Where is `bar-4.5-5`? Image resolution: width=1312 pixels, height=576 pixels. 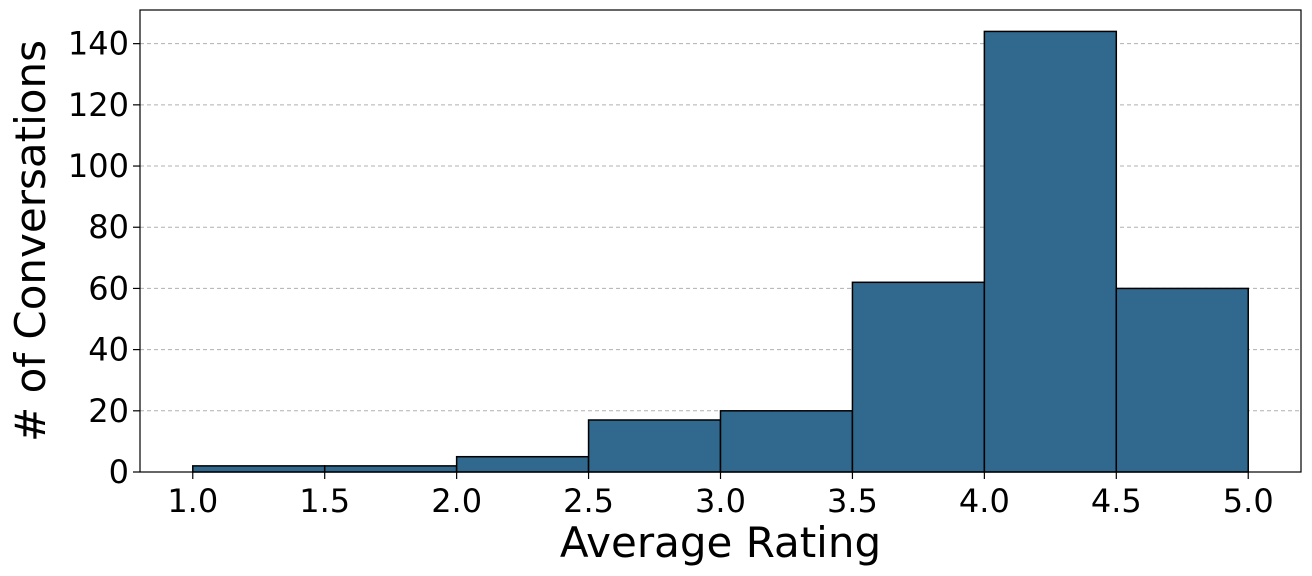 bar-4.5-5 is located at coordinates (1182, 380).